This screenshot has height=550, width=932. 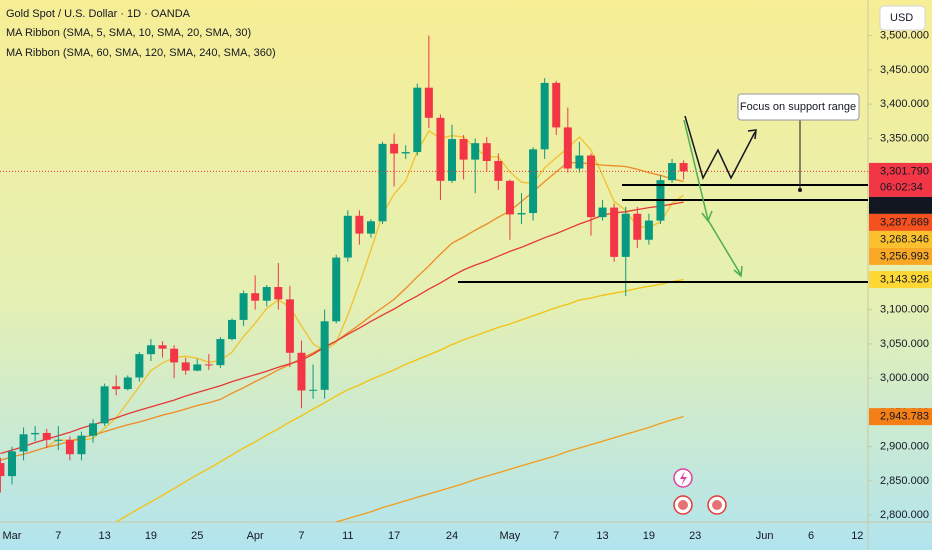 What do you see at coordinates (452, 536) in the screenshot?
I see `x-tick-label: 24` at bounding box center [452, 536].